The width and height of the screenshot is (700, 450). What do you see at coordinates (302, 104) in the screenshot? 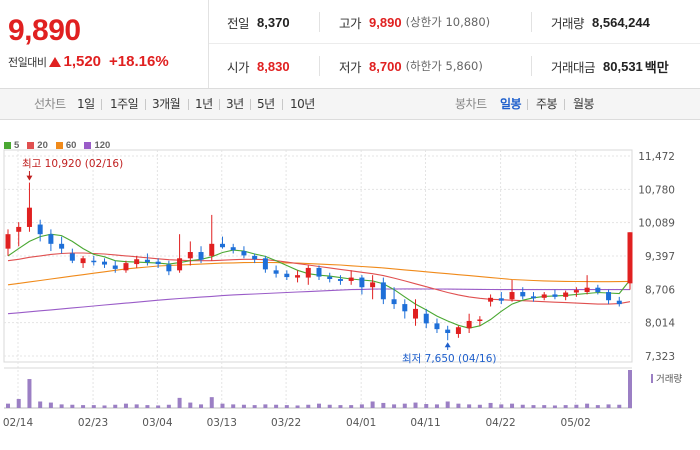
I see `tab-line-10y: 10년` at bounding box center [302, 104].